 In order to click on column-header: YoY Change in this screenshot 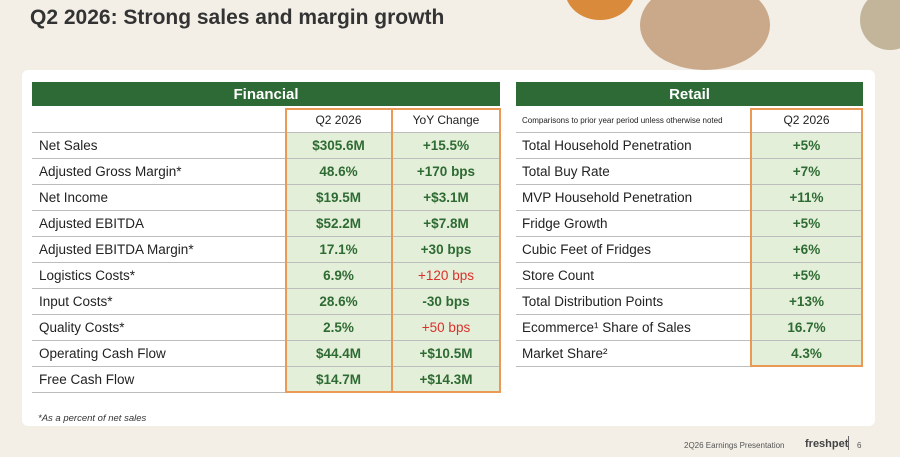, I will do `click(446, 120)`.